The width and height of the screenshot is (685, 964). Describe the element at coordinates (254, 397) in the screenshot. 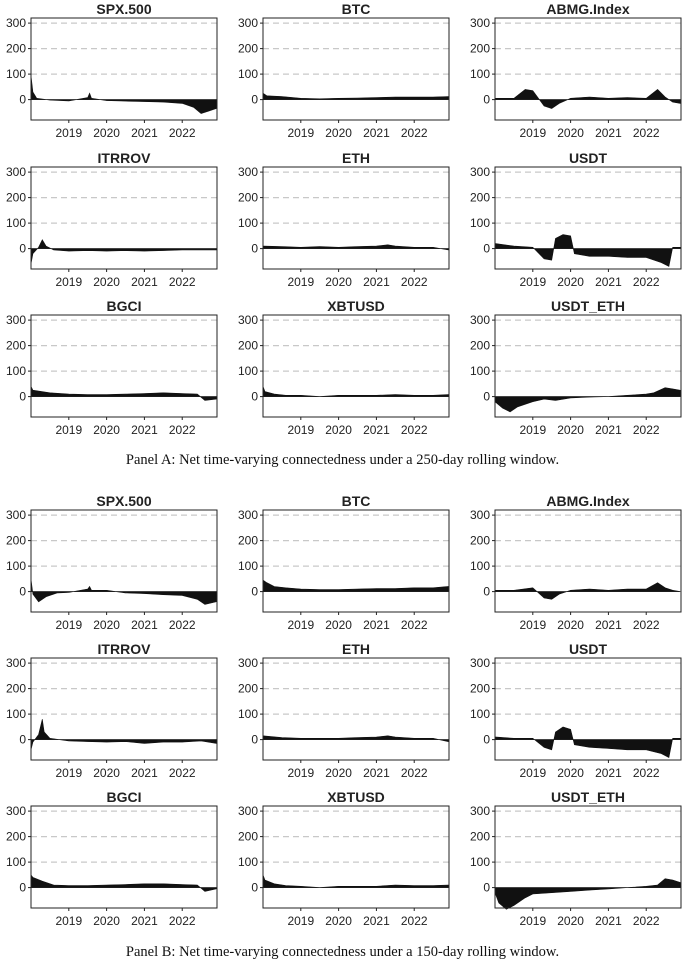

I see `panel-a-xbtusd-ytick-label-0: 0` at that location.